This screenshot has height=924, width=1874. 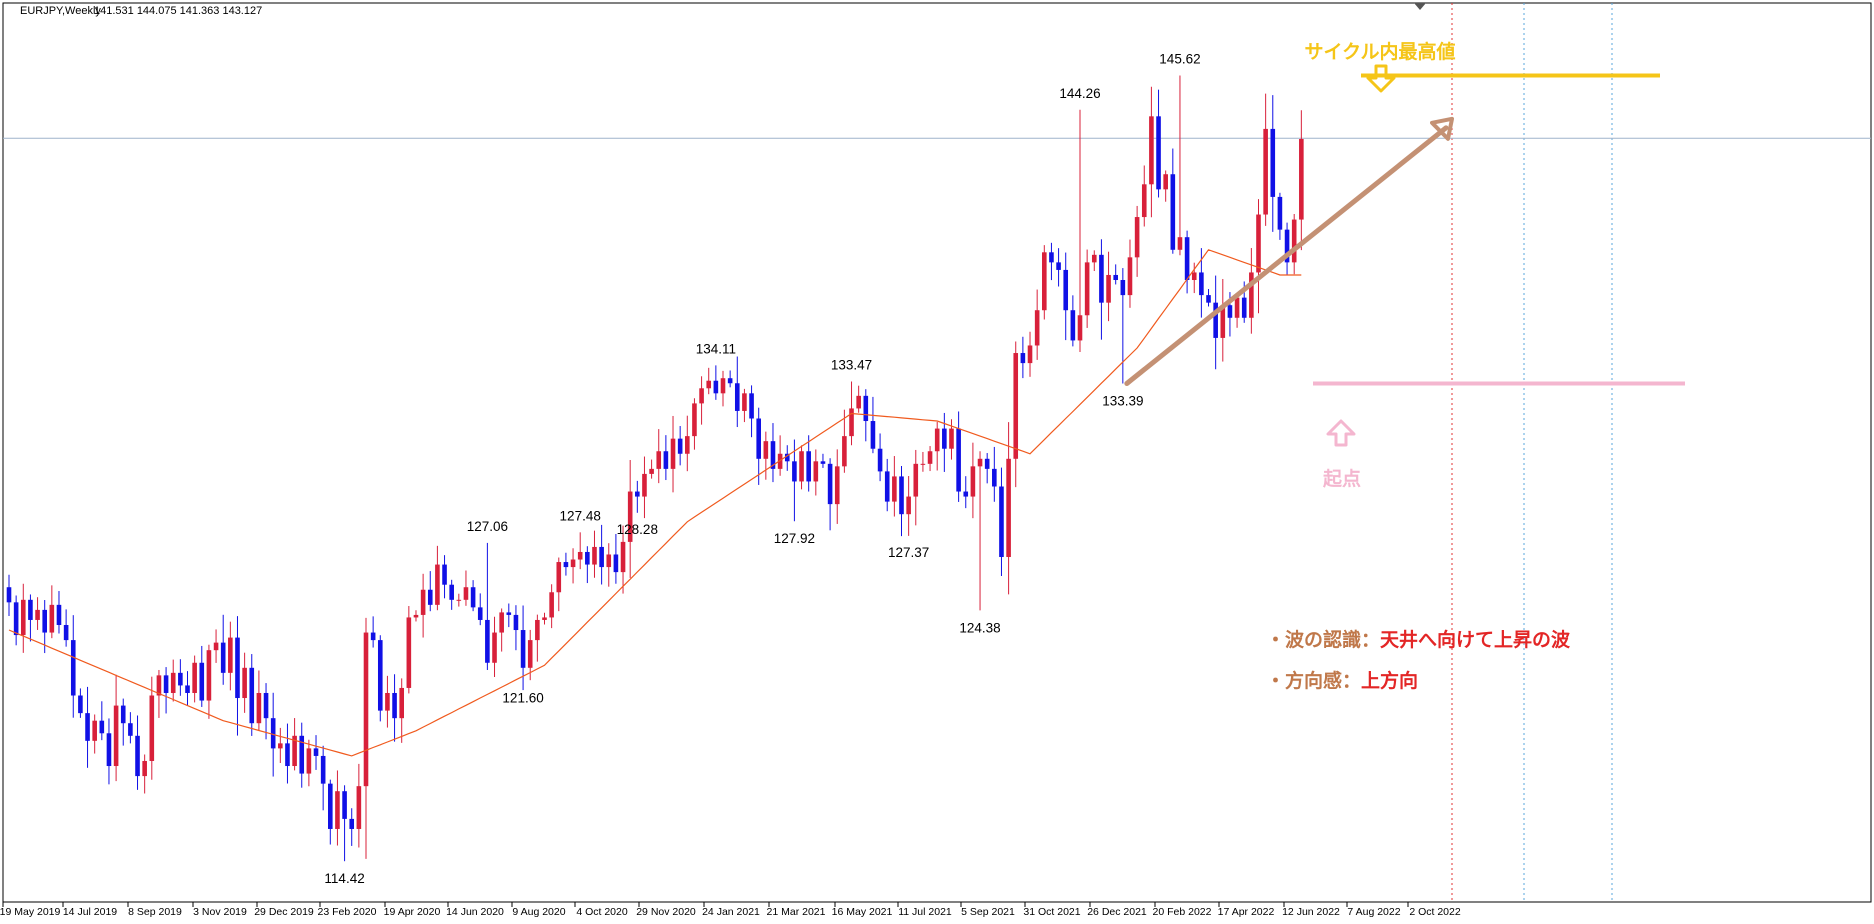 I want to click on peak-label: 145.62, so click(x=1179, y=59).